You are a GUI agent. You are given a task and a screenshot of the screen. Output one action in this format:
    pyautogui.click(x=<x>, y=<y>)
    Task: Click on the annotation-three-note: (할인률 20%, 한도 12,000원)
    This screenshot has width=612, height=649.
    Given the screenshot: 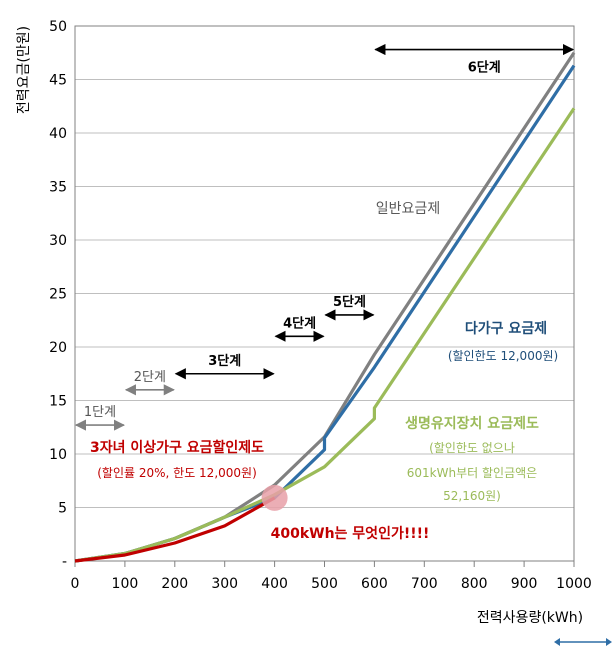 What is the action you would take?
    pyautogui.click(x=177, y=473)
    